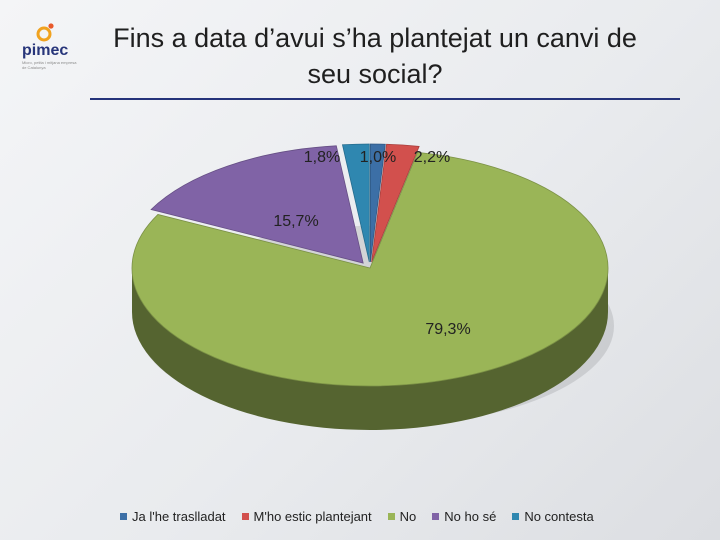 The image size is (720, 540). What do you see at coordinates (470, 516) in the screenshot?
I see `legend-label: No ho sé` at bounding box center [470, 516].